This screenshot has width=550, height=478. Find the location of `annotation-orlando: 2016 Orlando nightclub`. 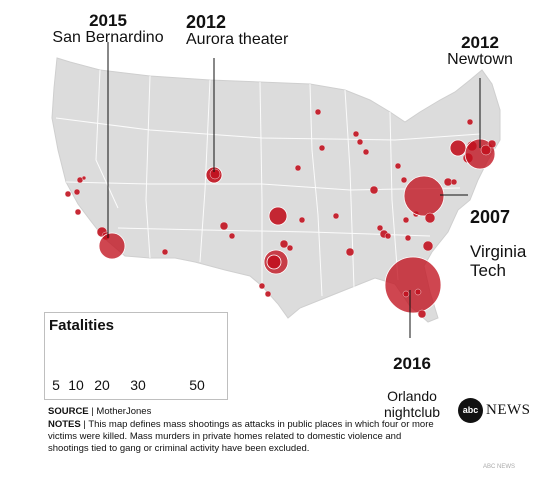

annotation-orlando: 2016 Orlando nightclub is located at coordinates (412, 387).